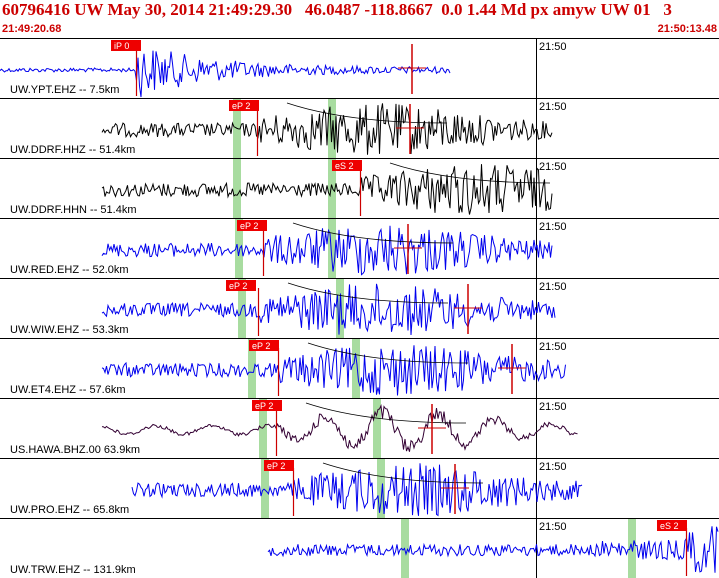 The height and width of the screenshot is (578, 719). What do you see at coordinates (68, 390) in the screenshot?
I see `station-label: UW.ET4.EHZ -- 57.6km` at bounding box center [68, 390].